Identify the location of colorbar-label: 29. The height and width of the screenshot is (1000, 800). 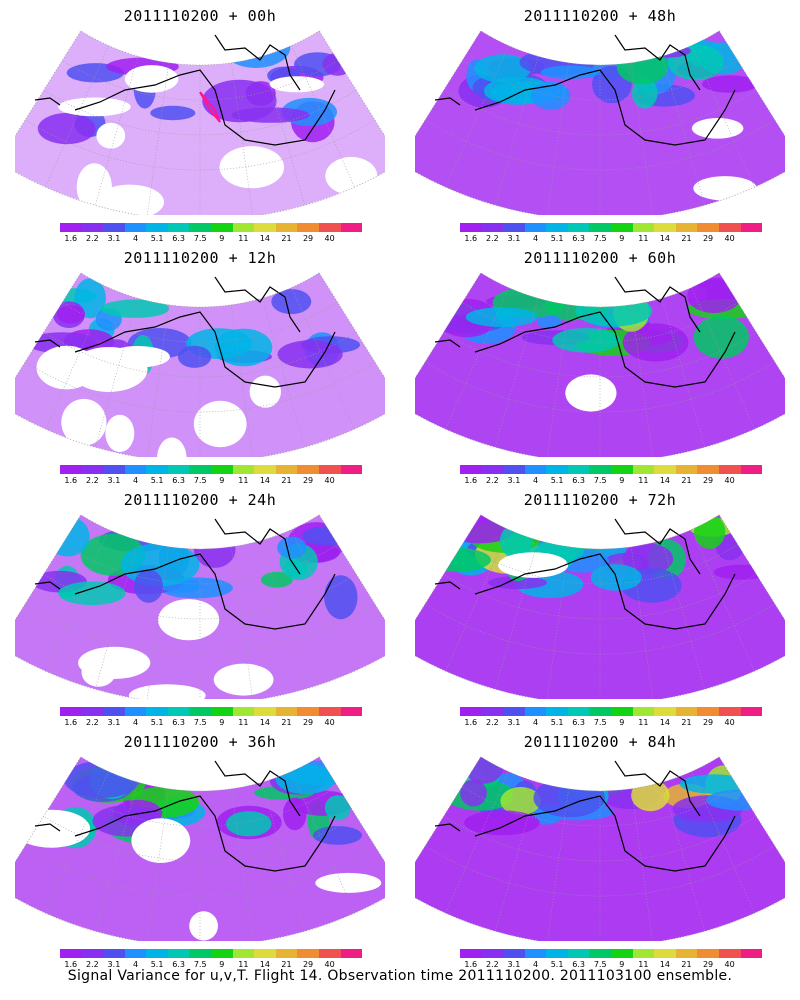
(308, 238).